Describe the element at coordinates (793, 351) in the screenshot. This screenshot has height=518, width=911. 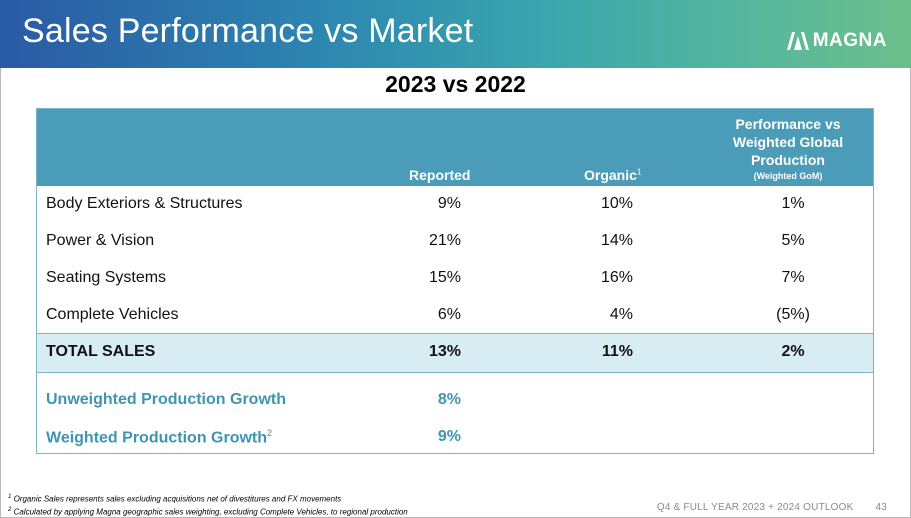
I see `total-performance-value: 2%` at that location.